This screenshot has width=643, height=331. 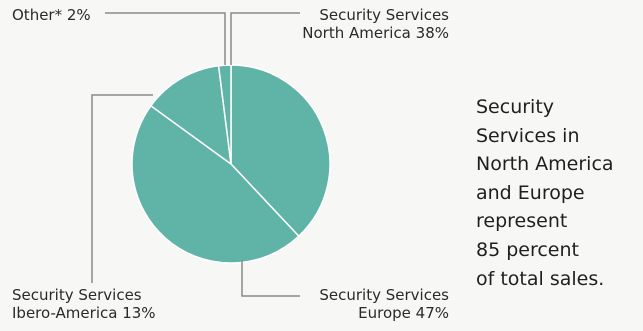 I want to click on slice-label-line: Europe 47%, so click(x=403, y=313).